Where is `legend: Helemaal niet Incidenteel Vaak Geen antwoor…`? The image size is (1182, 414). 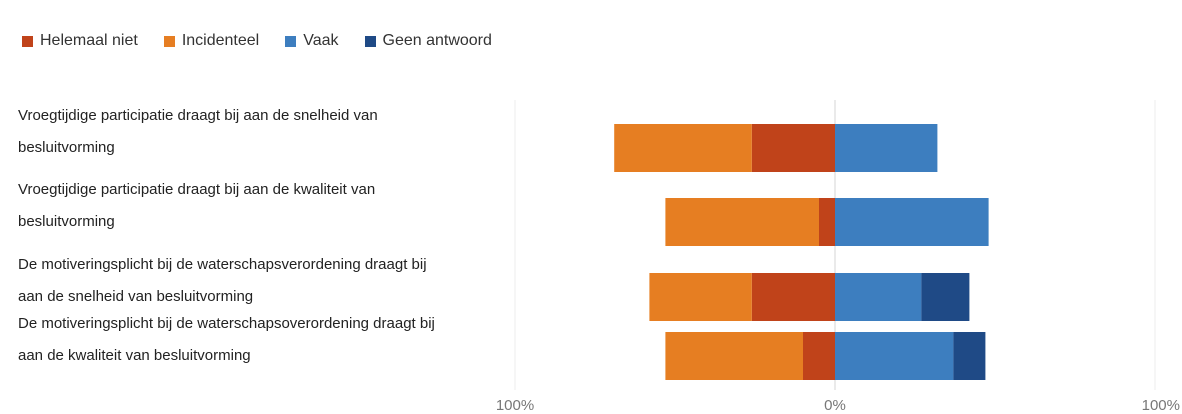 legend: Helemaal niet Incidenteel Vaak Geen antwoor… is located at coordinates (270, 41).